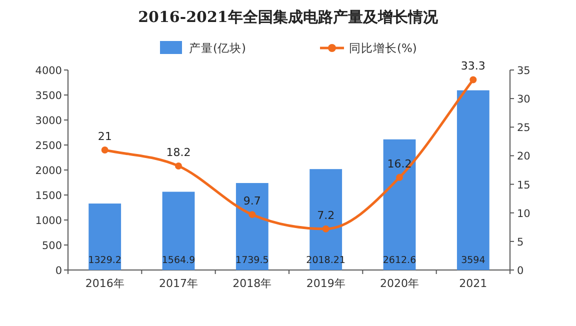  What do you see at coordinates (523, 185) in the screenshot?
I see `y2-tick-label: 15` at bounding box center [523, 185].